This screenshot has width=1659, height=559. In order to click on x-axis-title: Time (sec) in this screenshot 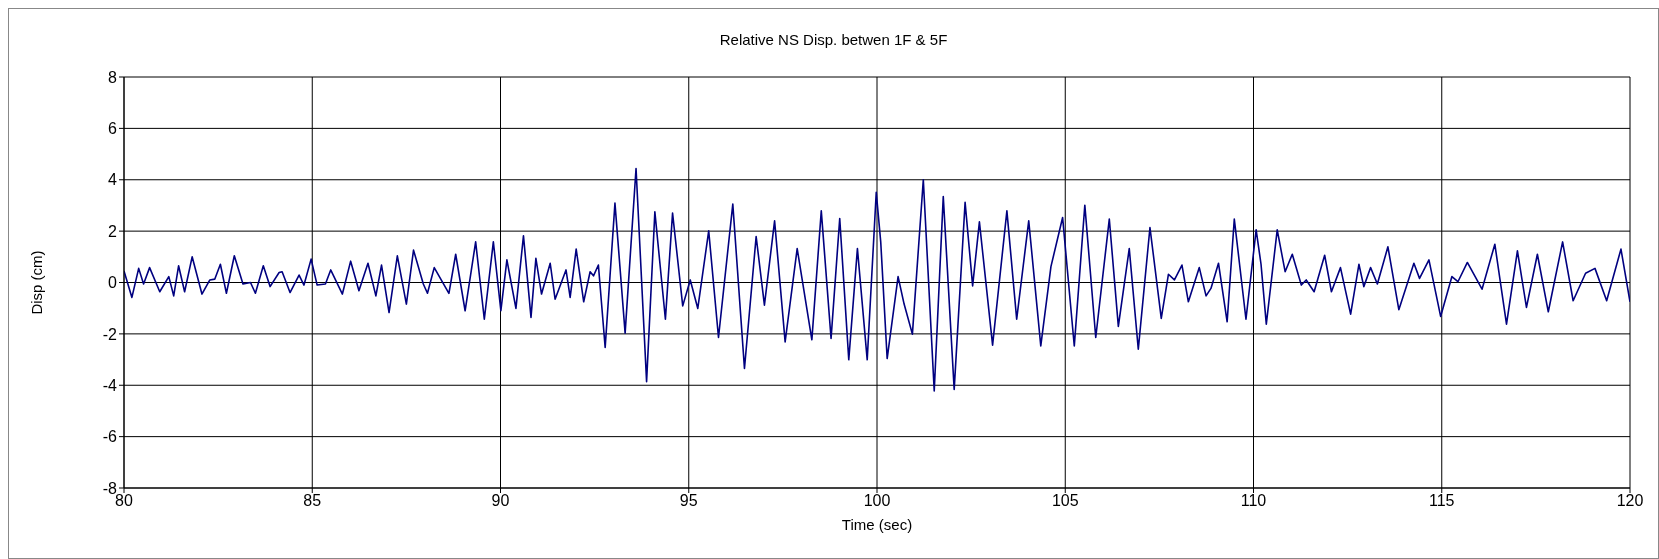, I will do `click(877, 524)`.